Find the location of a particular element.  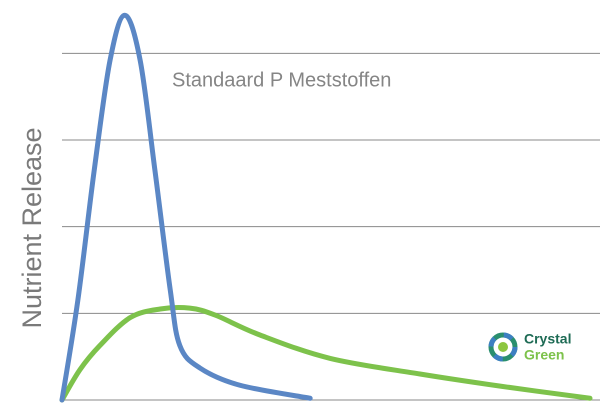

y-axis-label: Nutrient Release is located at coordinates (32, 227).